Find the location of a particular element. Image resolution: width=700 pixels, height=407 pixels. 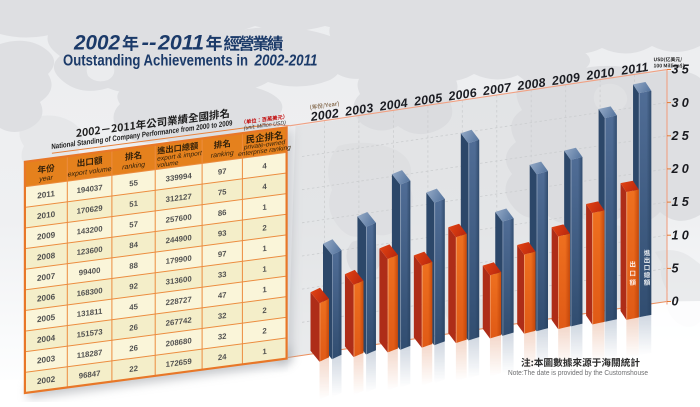

svg-text: 15 is located at coordinates (682, 202).